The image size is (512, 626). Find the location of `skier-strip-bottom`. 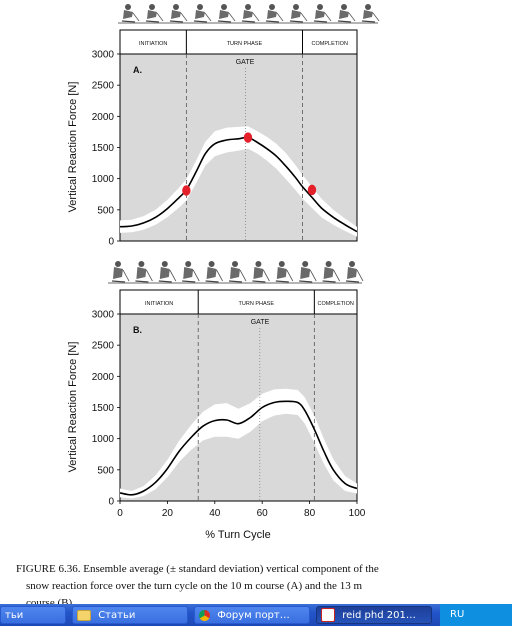

skier-strip-bottom is located at coordinates (236, 272).